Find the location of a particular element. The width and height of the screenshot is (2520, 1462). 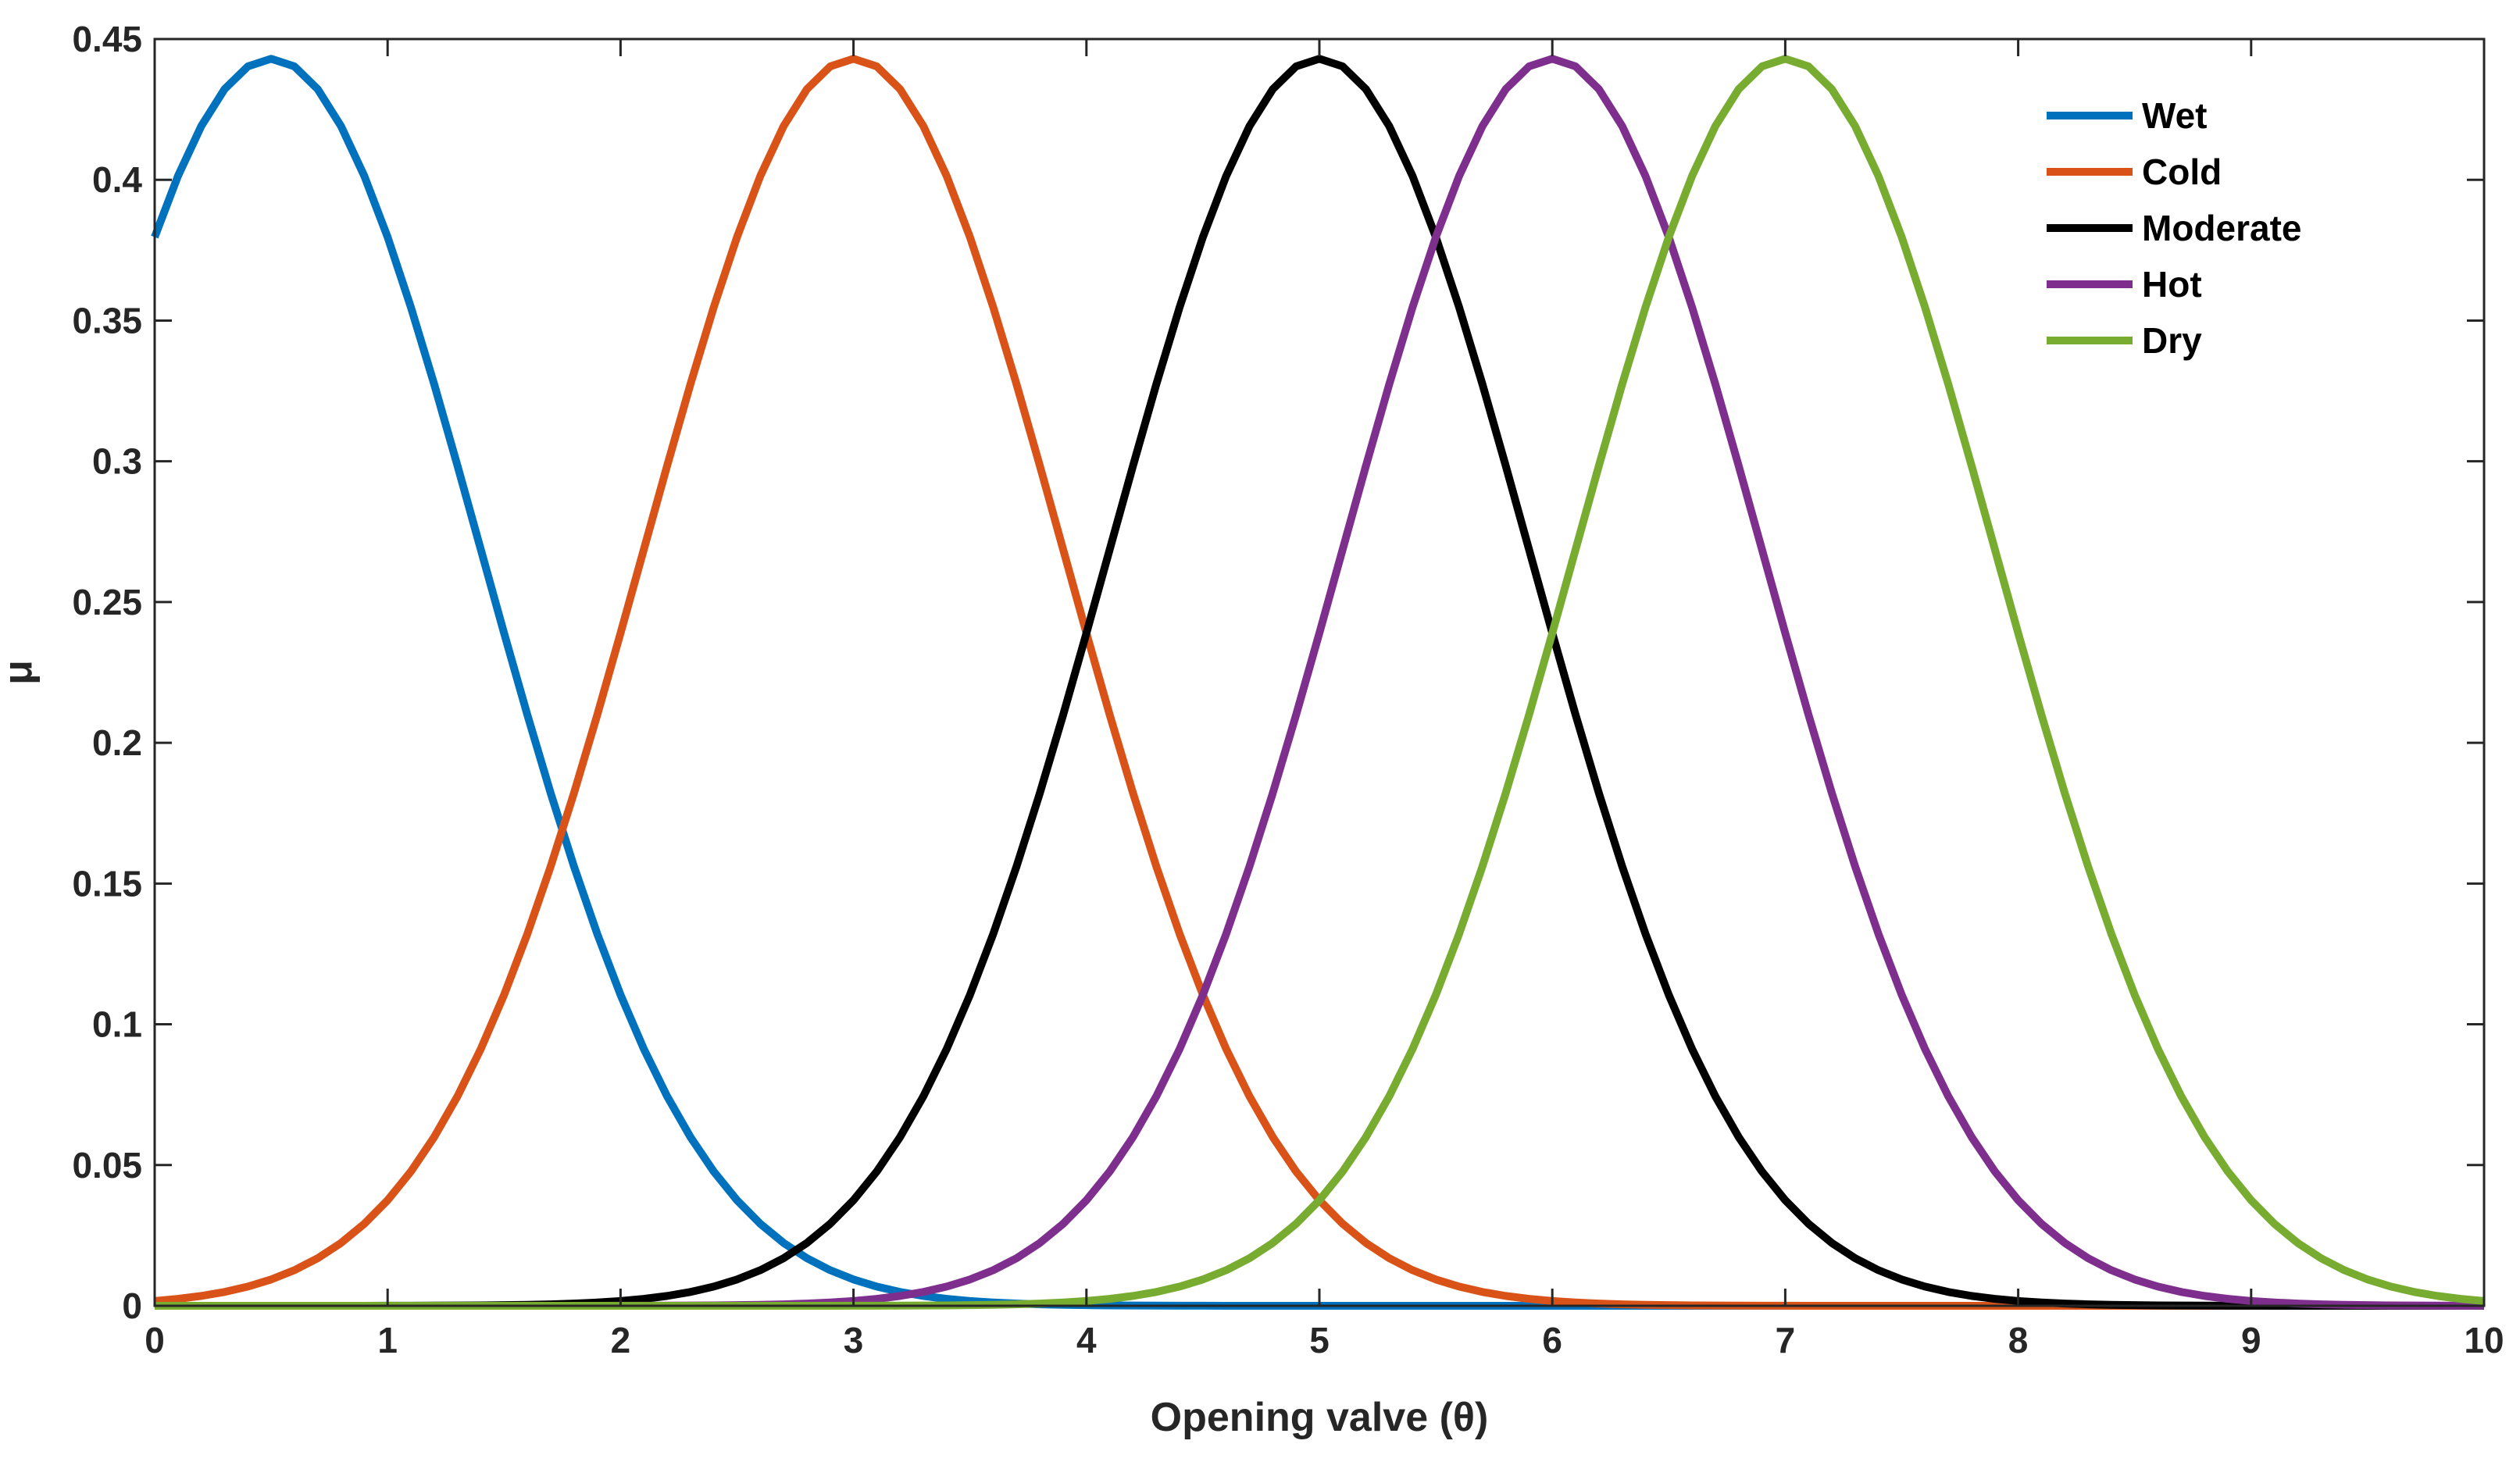

y-tick-label: 0.4 is located at coordinates (117, 179).